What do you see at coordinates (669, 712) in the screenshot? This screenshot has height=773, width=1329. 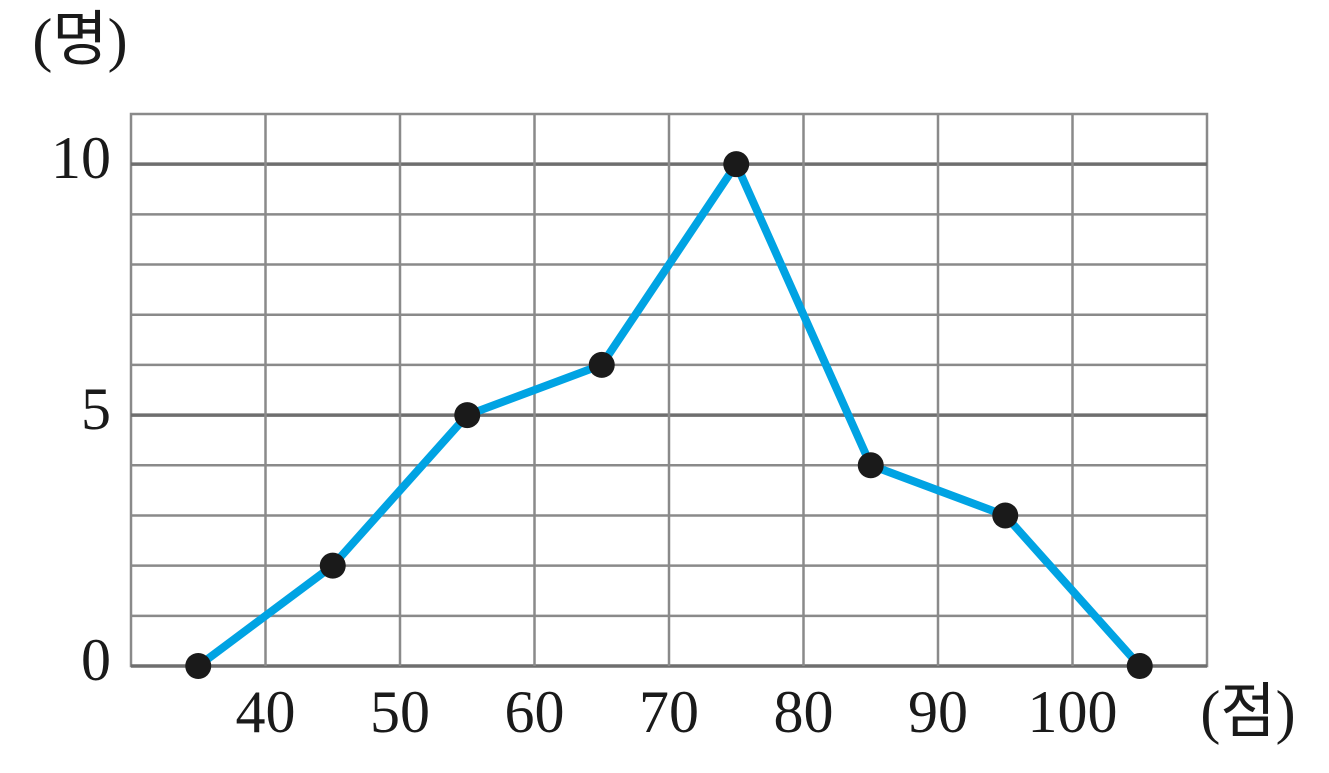 I see `x-tick-label: 70` at bounding box center [669, 712].